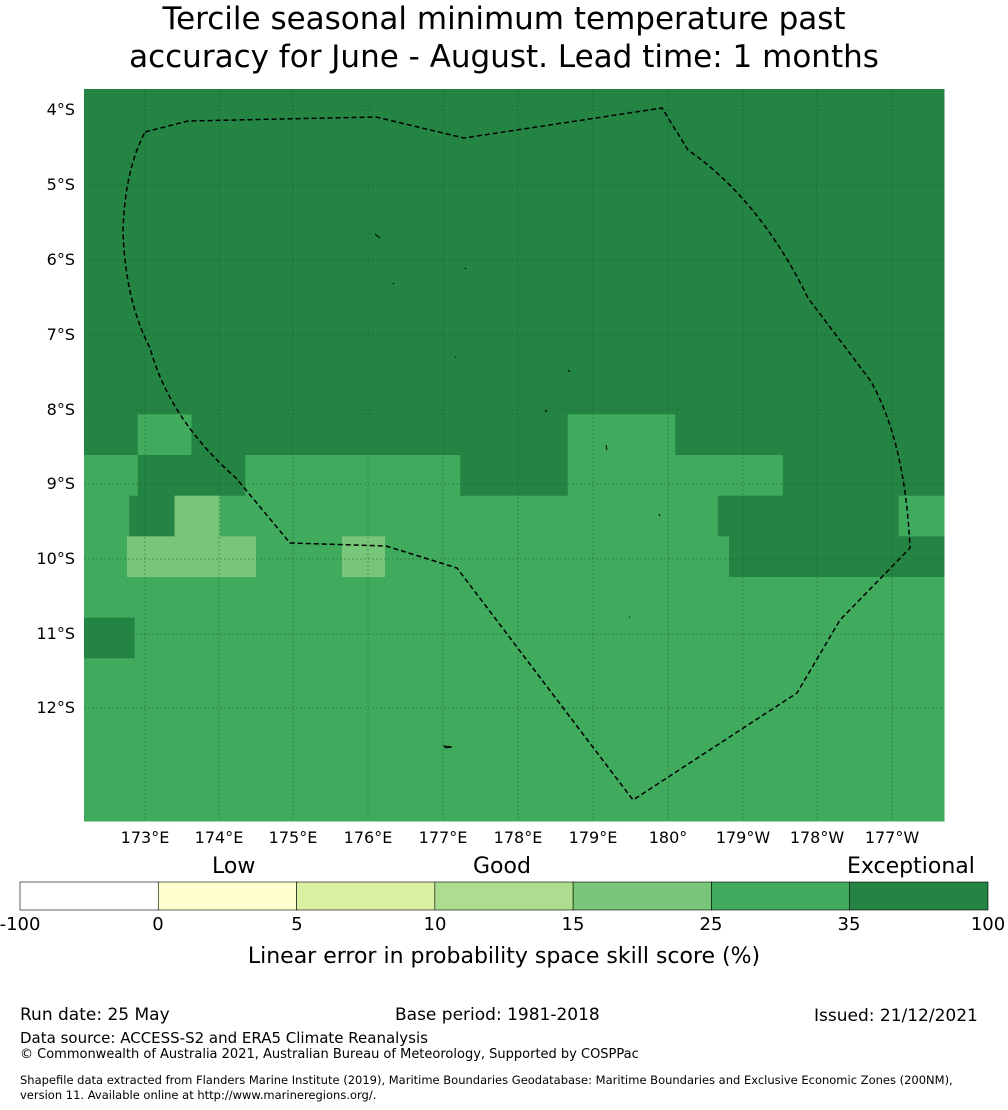 This screenshot has height=1110, width=1008. I want to click on colorbar-segment, so click(642, 896).